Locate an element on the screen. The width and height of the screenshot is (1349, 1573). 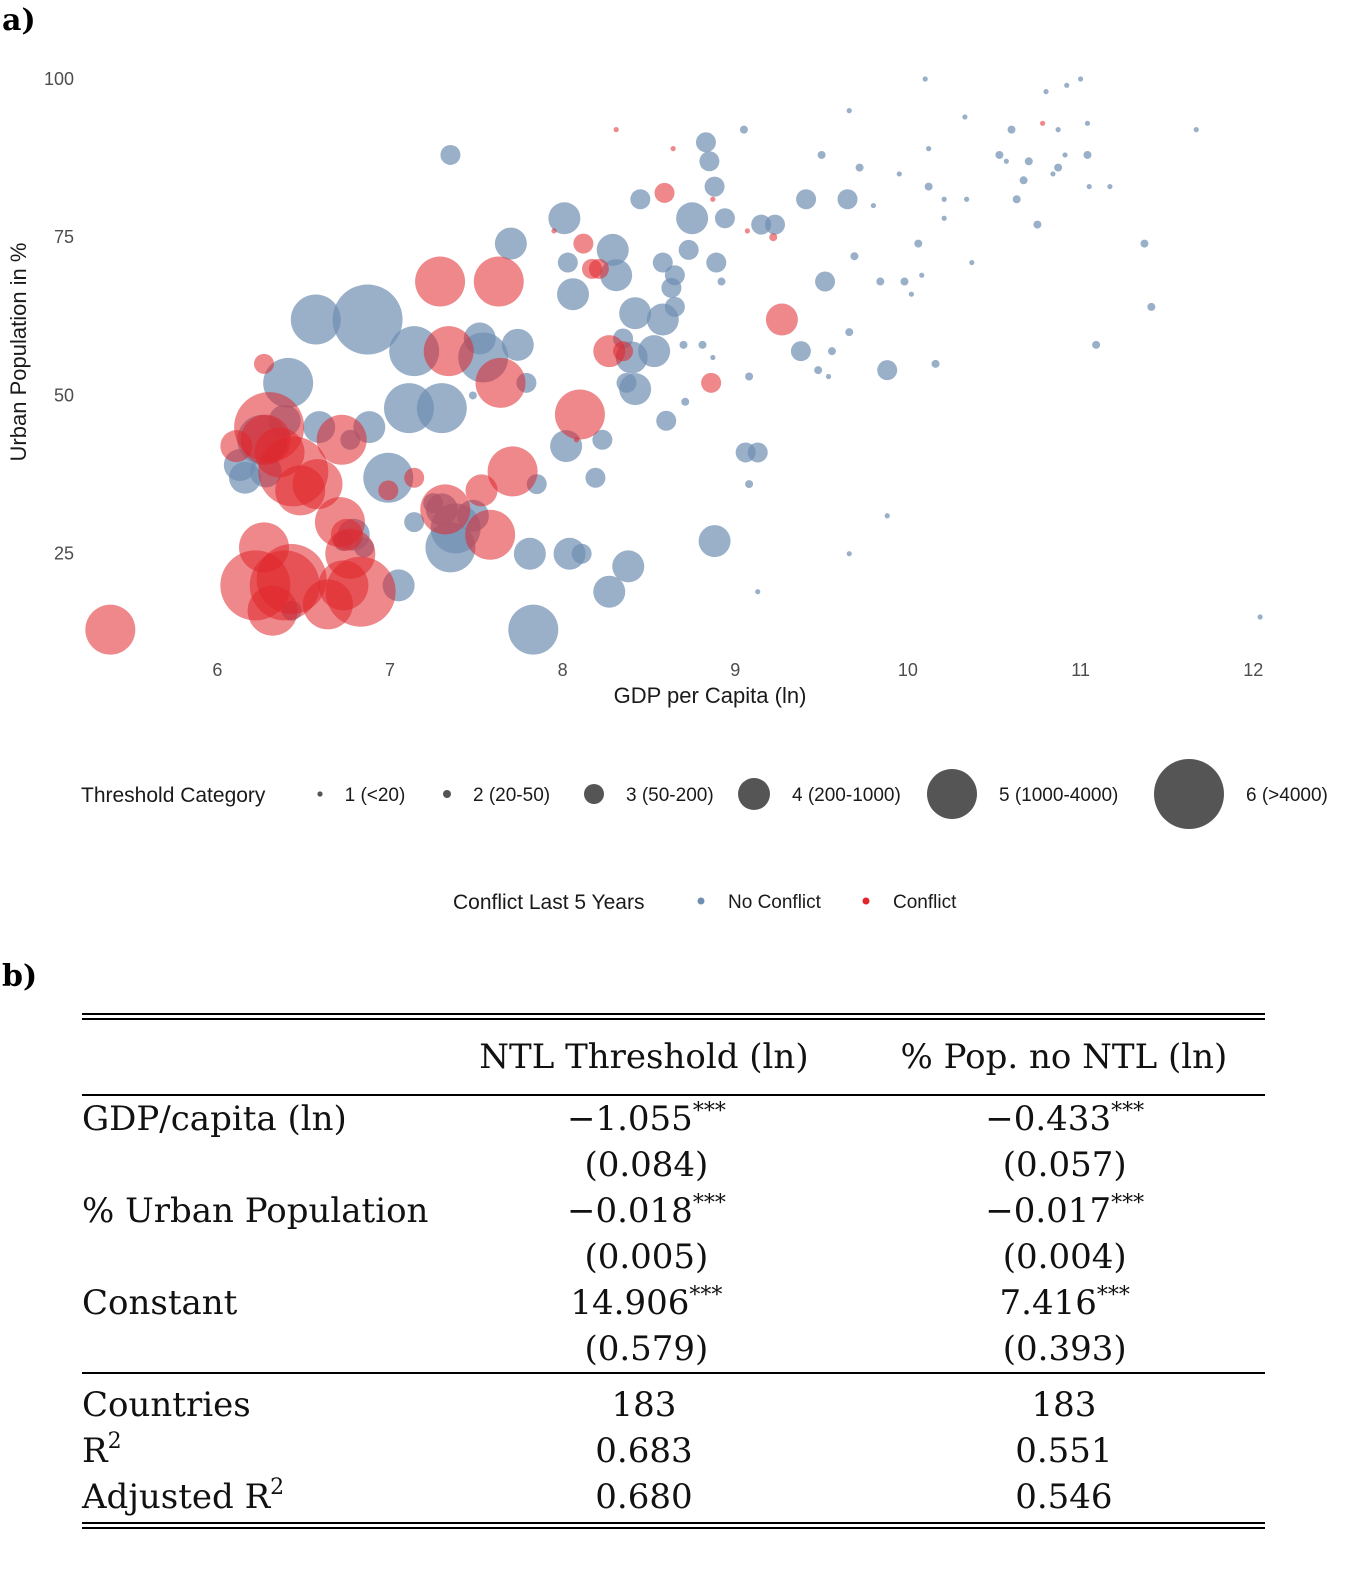
coef-cell: −0.017*** is located at coordinates (1064, 1211).